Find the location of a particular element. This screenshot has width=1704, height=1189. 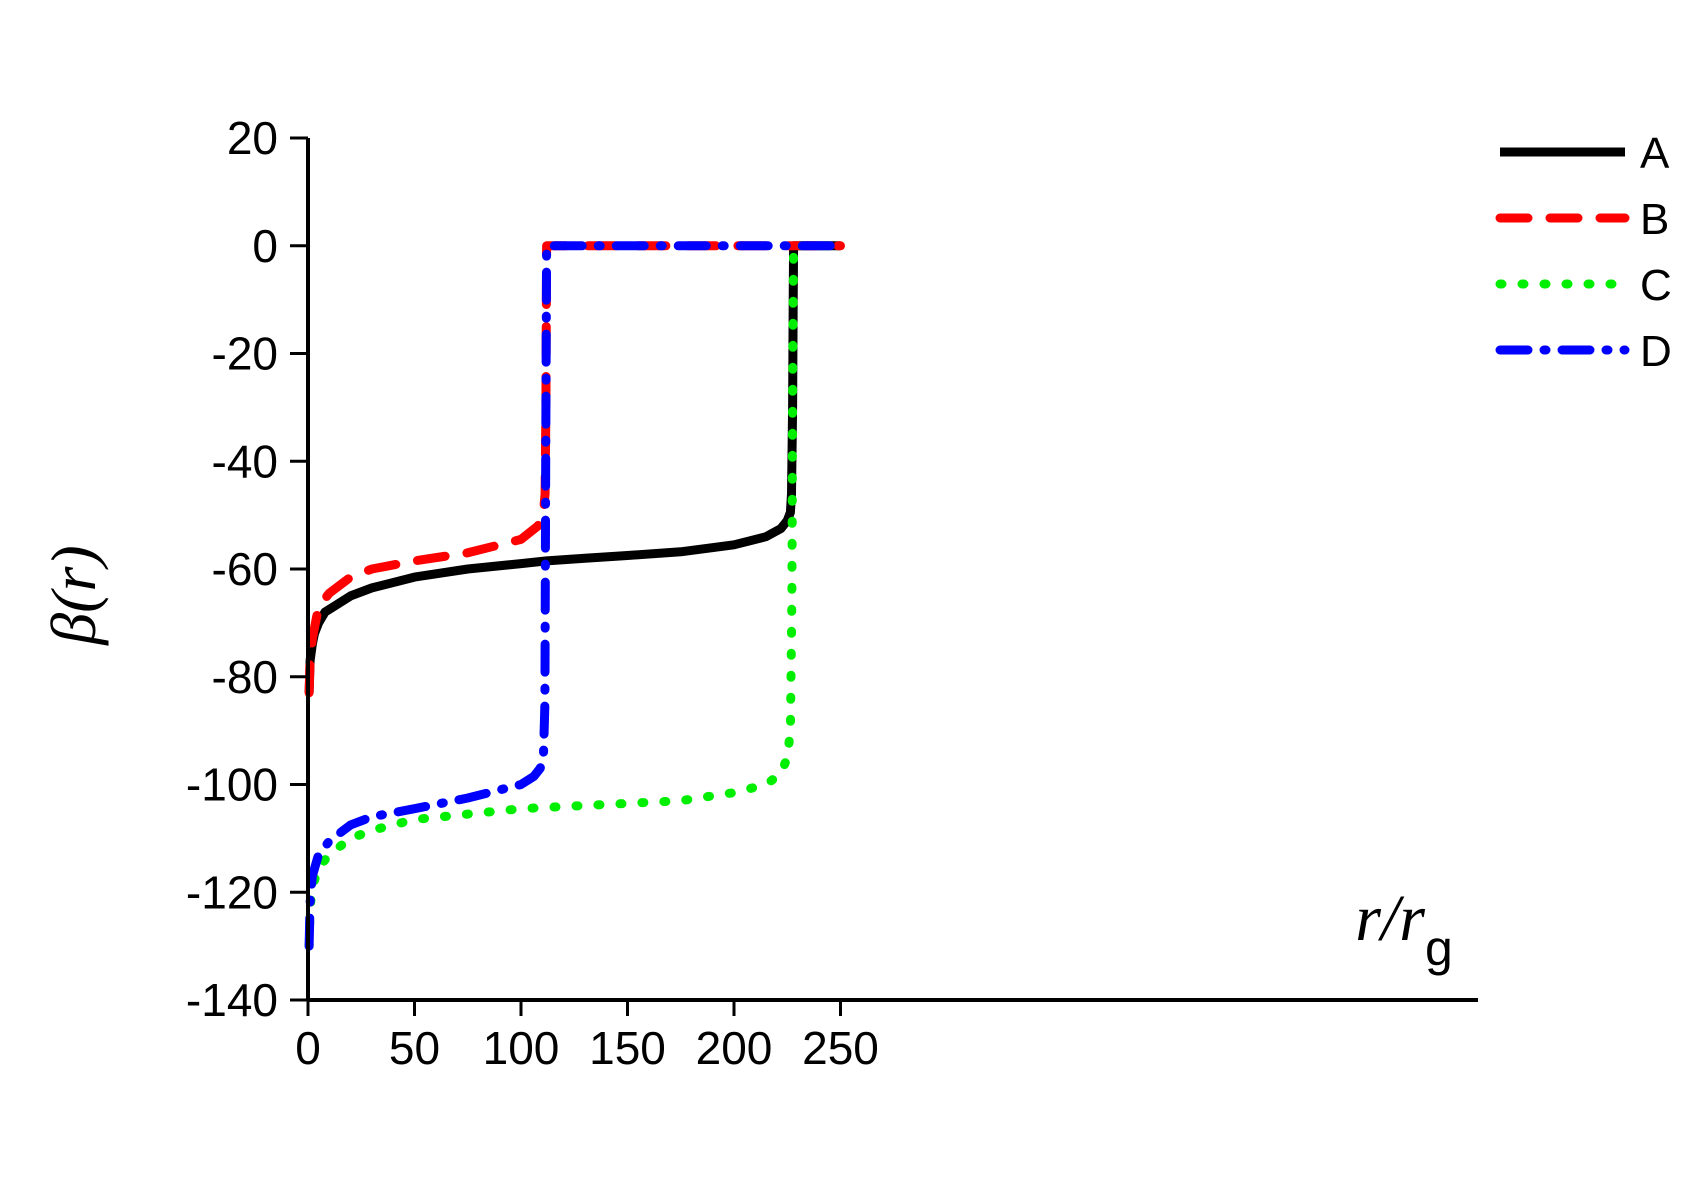

x-tick-label: 200 is located at coordinates (734, 1048).